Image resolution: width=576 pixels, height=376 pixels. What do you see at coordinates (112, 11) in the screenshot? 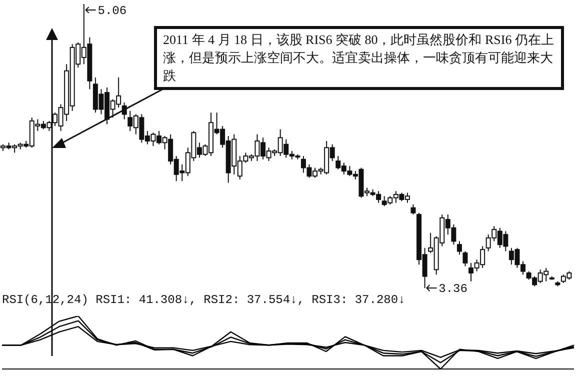
I see `annotation: 5.06` at bounding box center [112, 11].